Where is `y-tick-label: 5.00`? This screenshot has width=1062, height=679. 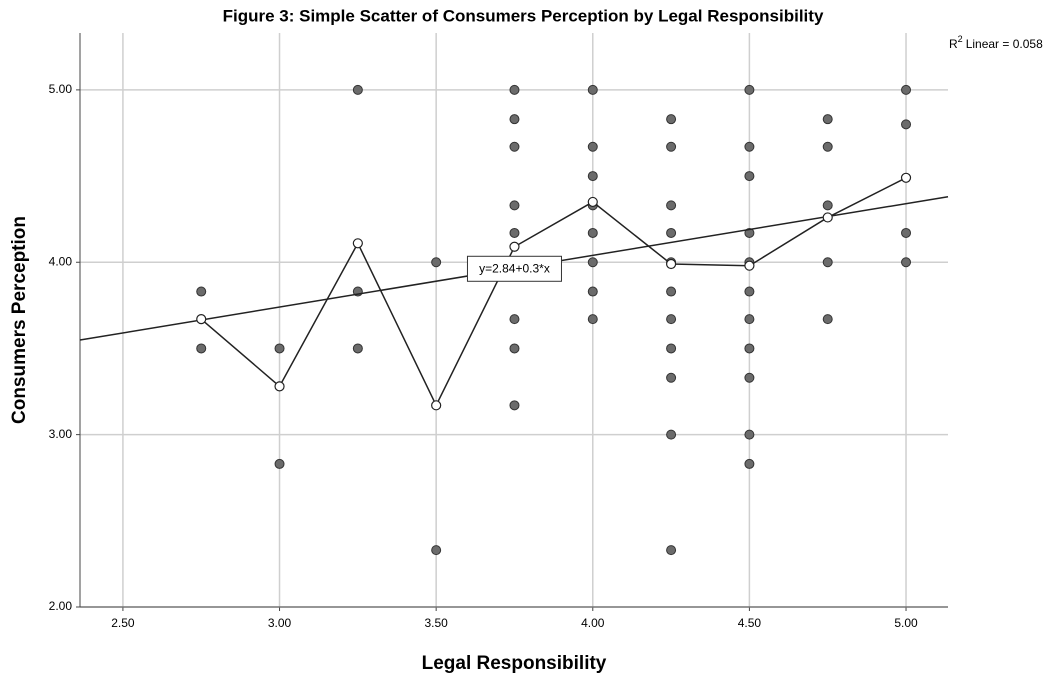
y-tick-label: 5.00 is located at coordinates (61, 89).